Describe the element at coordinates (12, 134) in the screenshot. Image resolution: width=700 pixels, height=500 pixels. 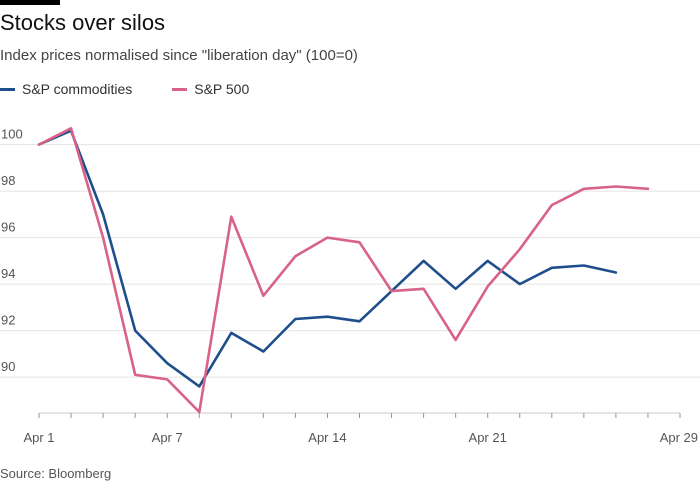
I see `y-tick-label: 100` at that location.